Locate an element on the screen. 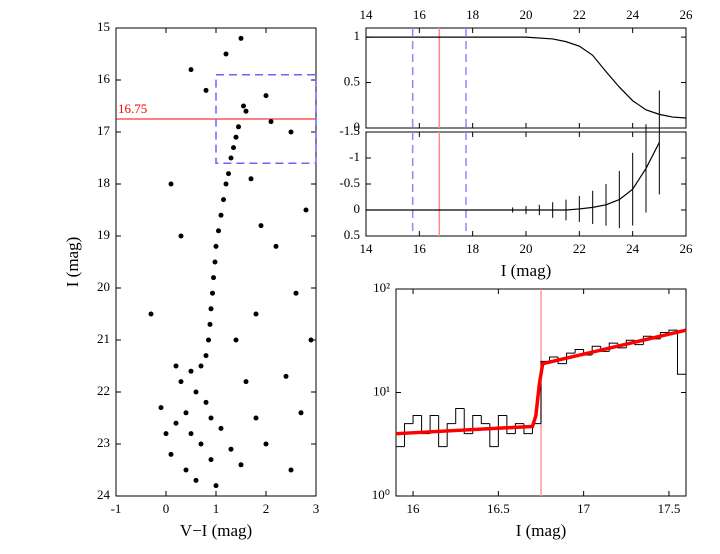 The image size is (720, 554). x-axis-label: V−I (mag) is located at coordinates (216, 530).